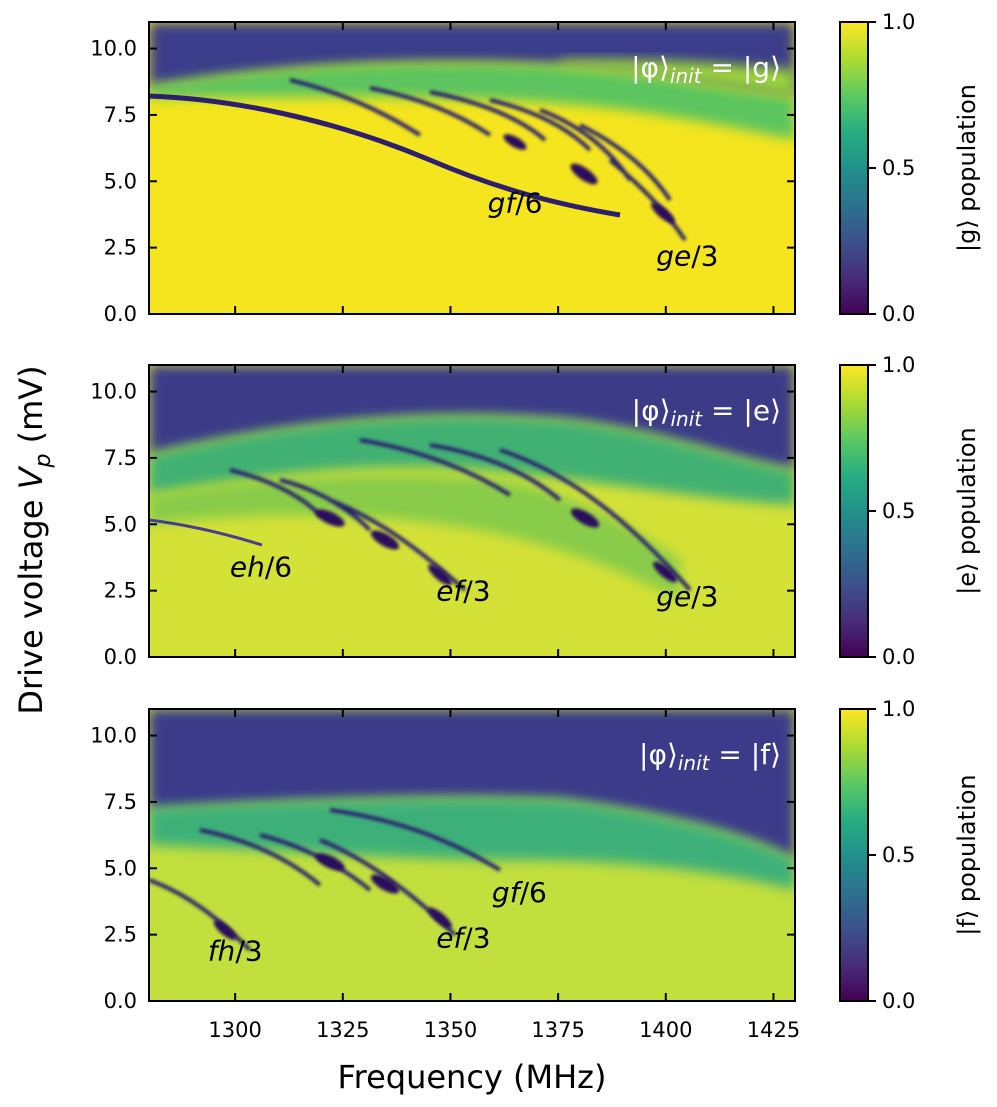 The image size is (997, 1107). I want to click on transition-label-1-gf: gf/6, so click(515, 203).